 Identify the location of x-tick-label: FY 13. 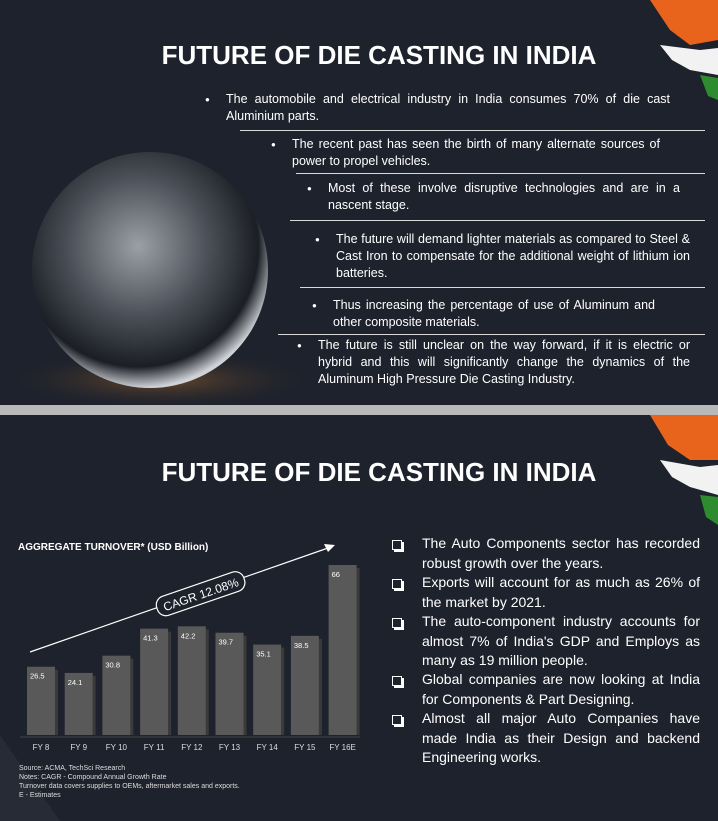
(230, 747).